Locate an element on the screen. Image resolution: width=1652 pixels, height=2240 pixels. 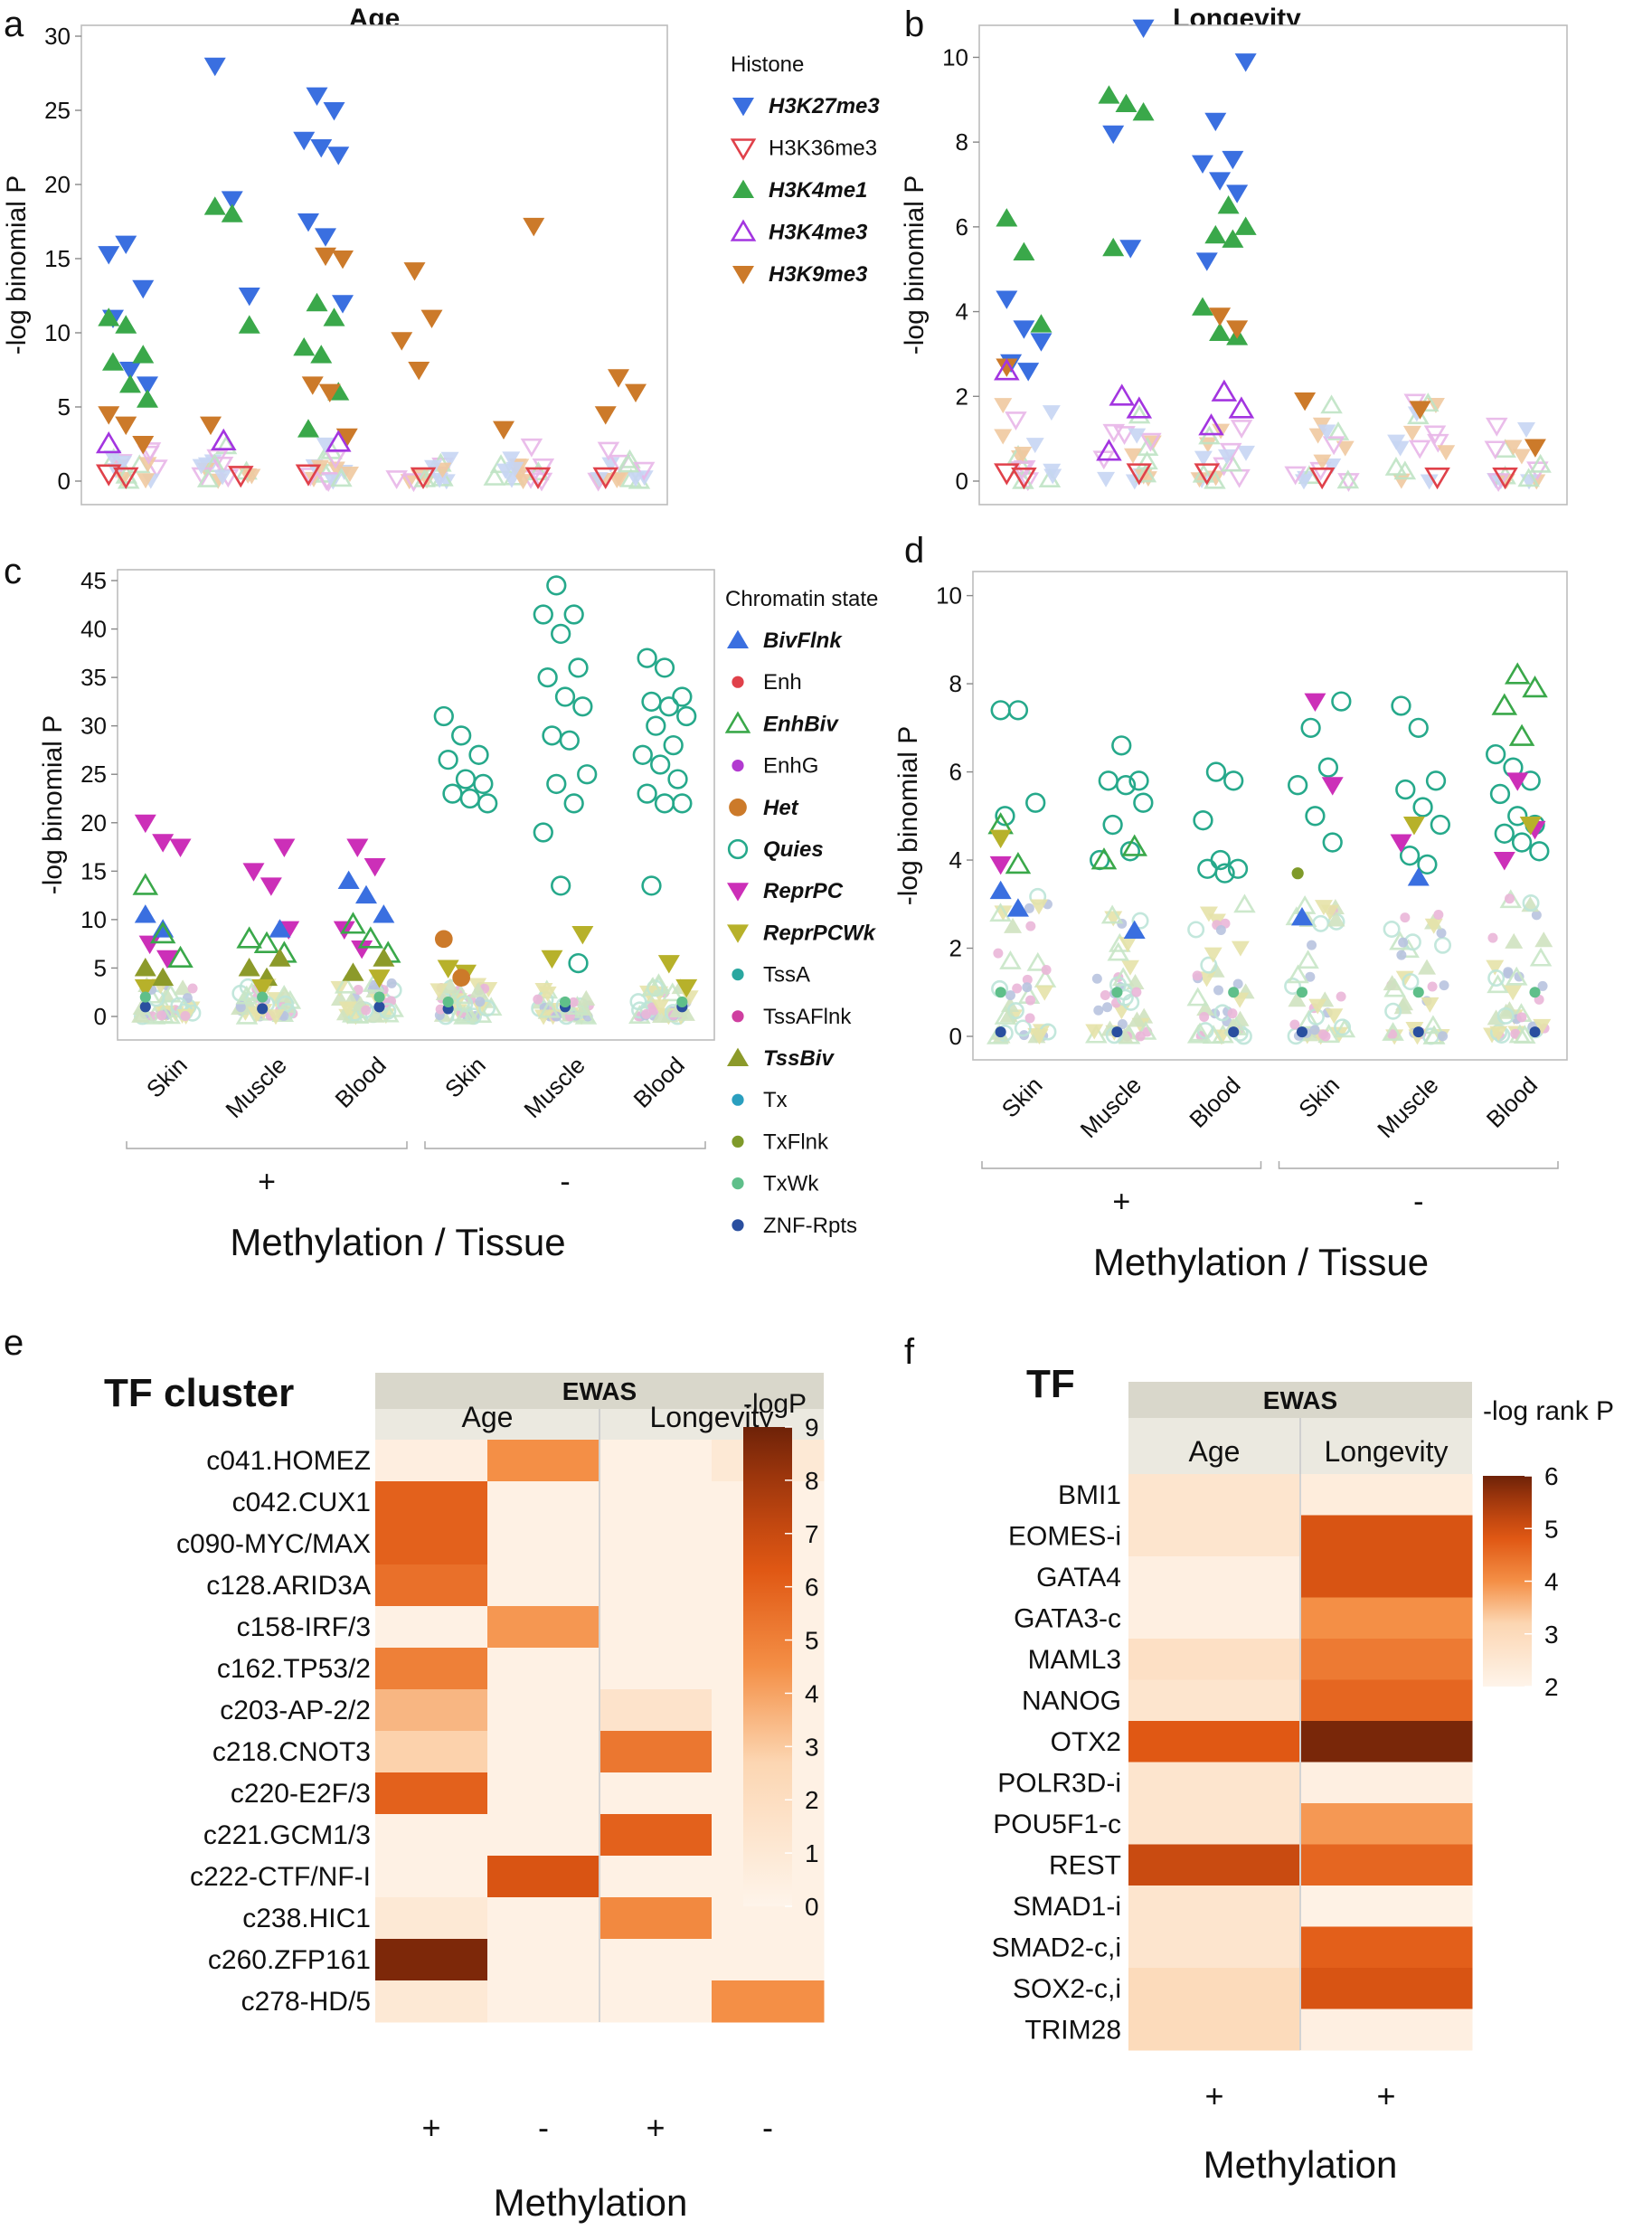
legend-marker-TxFlnk is located at coordinates (738, 1141).